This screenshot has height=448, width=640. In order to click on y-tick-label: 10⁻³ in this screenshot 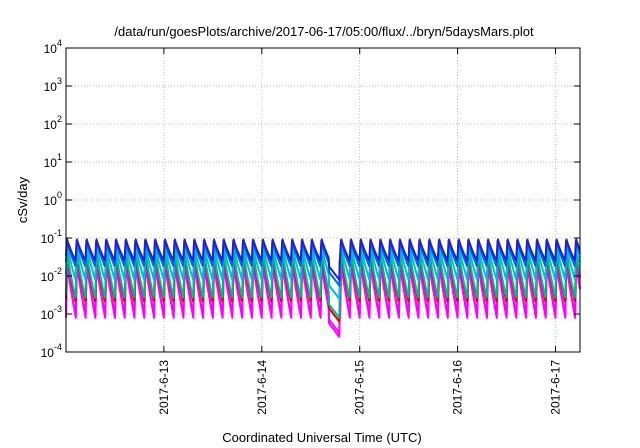, I will do `click(51, 313)`.